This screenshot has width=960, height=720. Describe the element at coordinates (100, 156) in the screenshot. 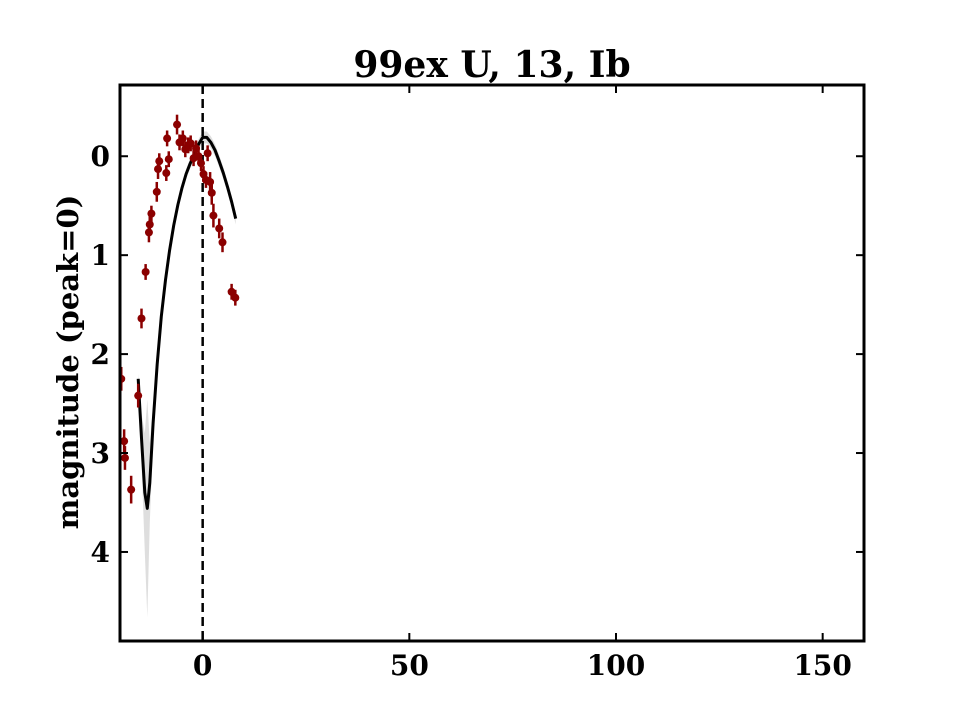

I see `y-tick-label: 0` at that location.